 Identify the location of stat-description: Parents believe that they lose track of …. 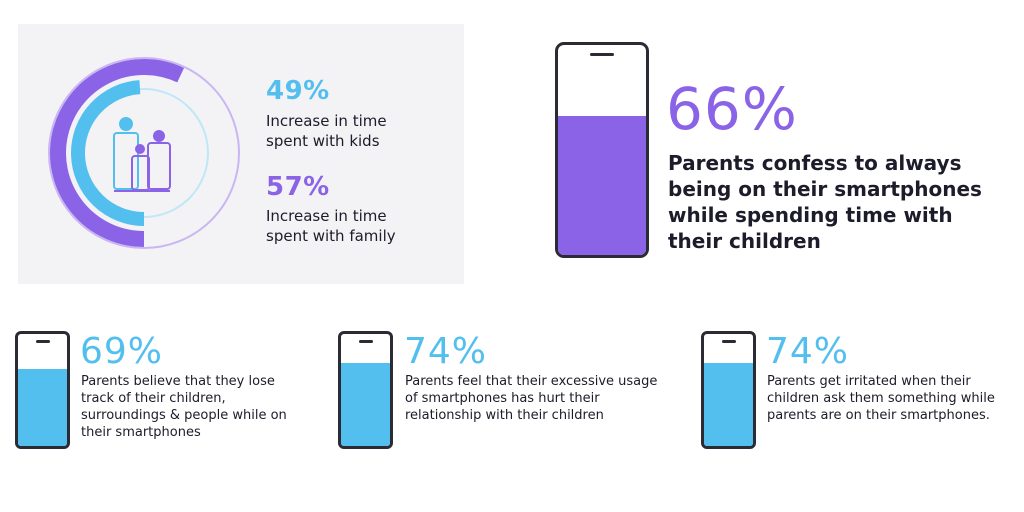
(184, 407).